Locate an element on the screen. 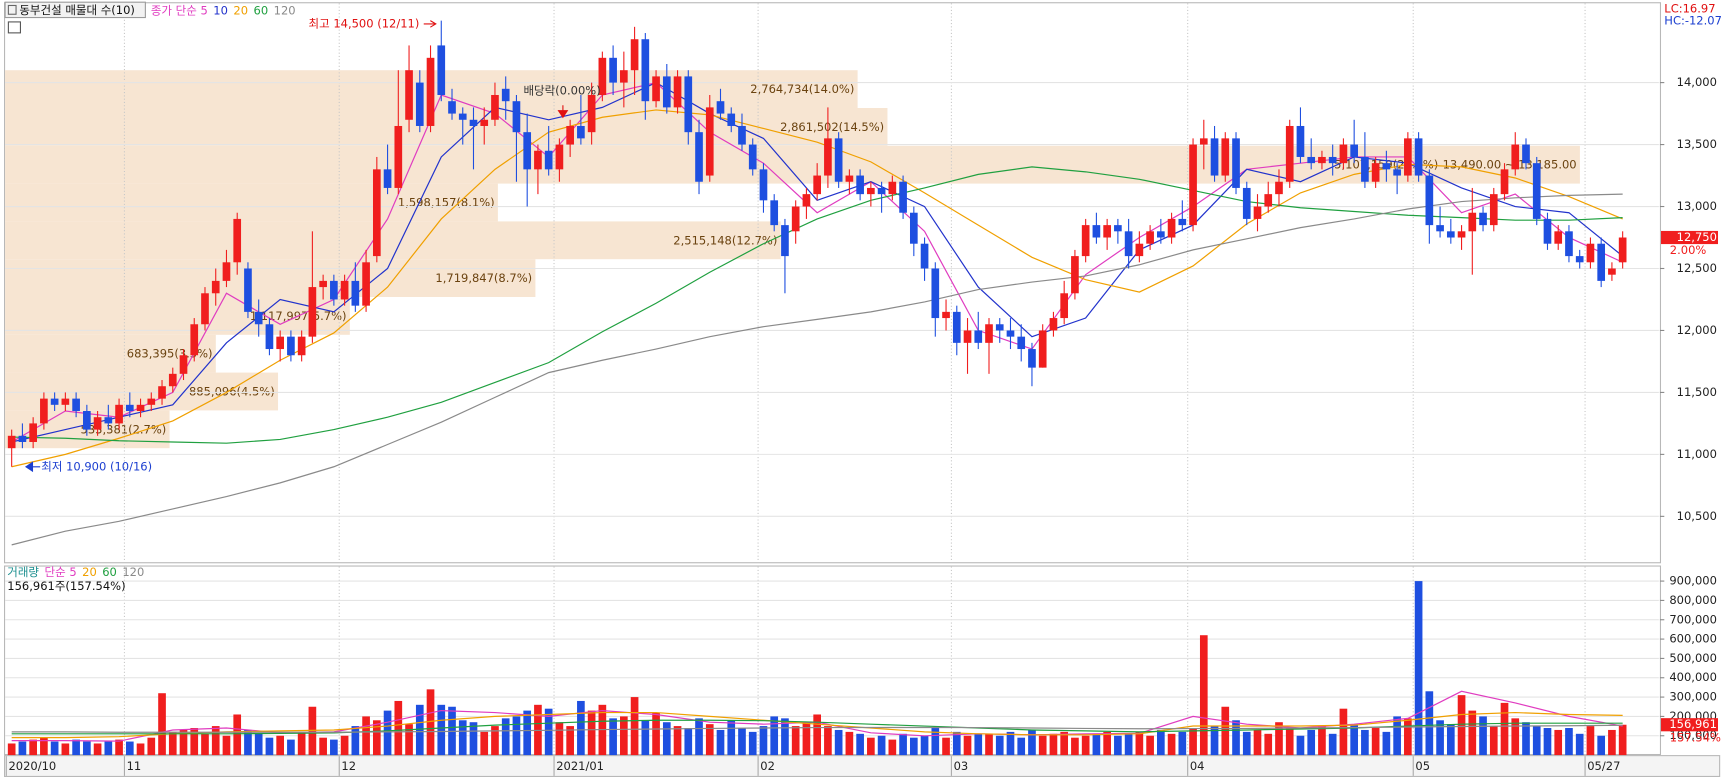 Image resolution: width=1722 pixels, height=777 pixels. title-box is located at coordinates (75, 10).